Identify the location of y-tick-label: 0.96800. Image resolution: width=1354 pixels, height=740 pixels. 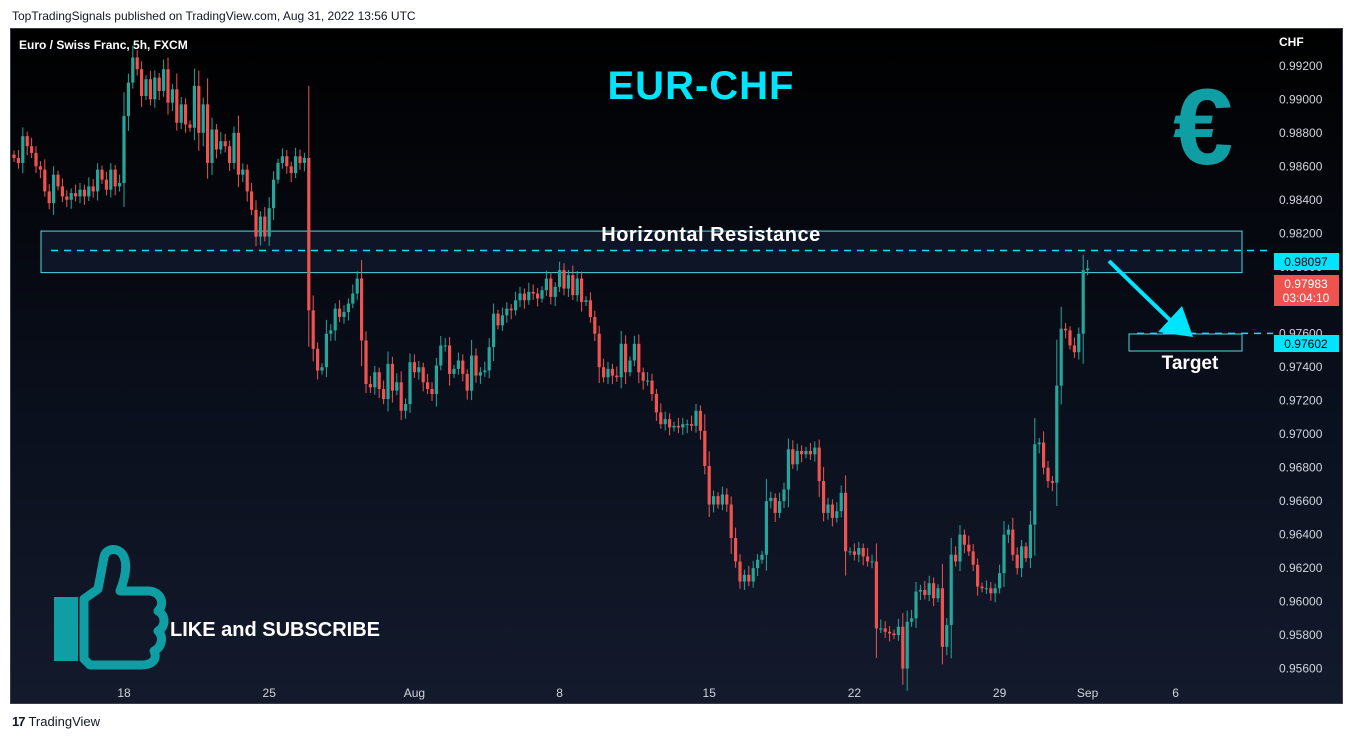
(1301, 468).